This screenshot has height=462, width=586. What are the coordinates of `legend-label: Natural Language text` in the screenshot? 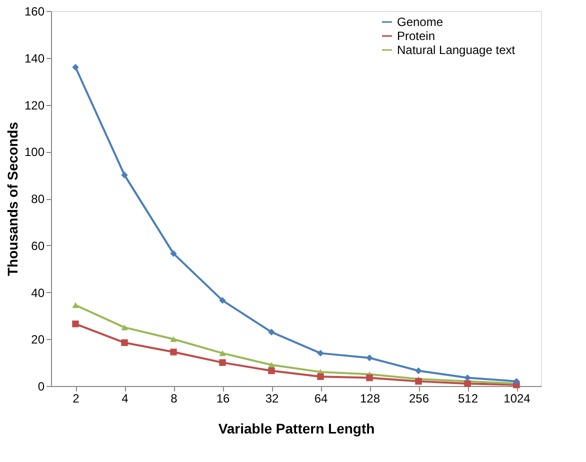 It's located at (456, 50).